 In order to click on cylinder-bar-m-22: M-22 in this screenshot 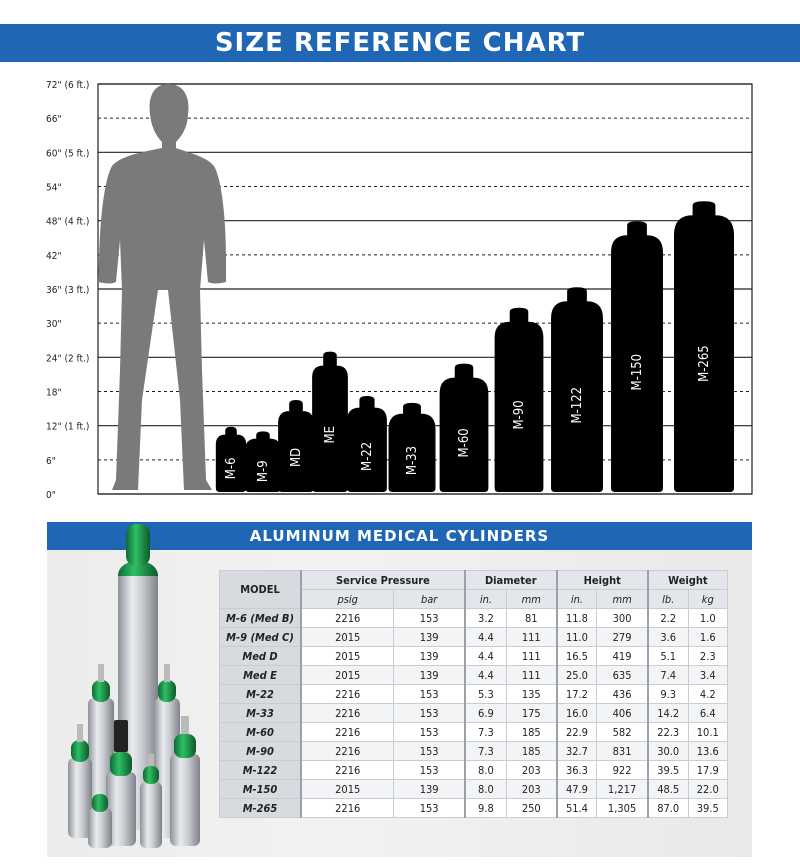, I will do `click(367, 444)`.